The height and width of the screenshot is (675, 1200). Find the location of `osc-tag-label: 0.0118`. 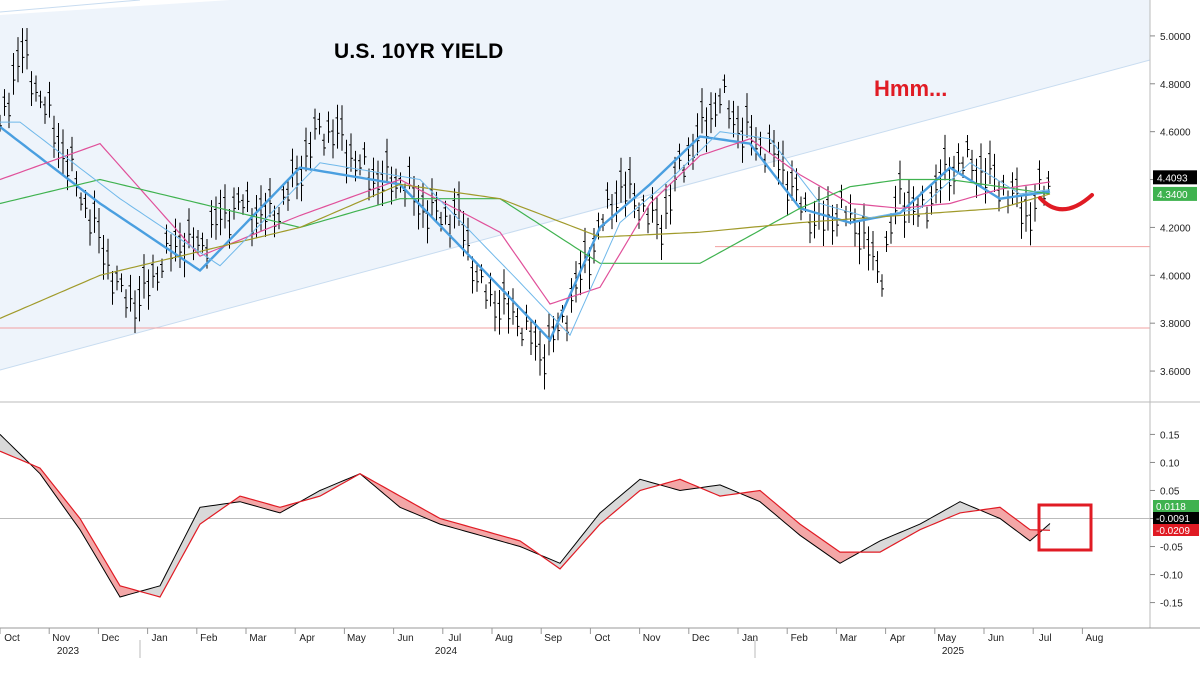

osc-tag-label: 0.0118 is located at coordinates (1171, 507).